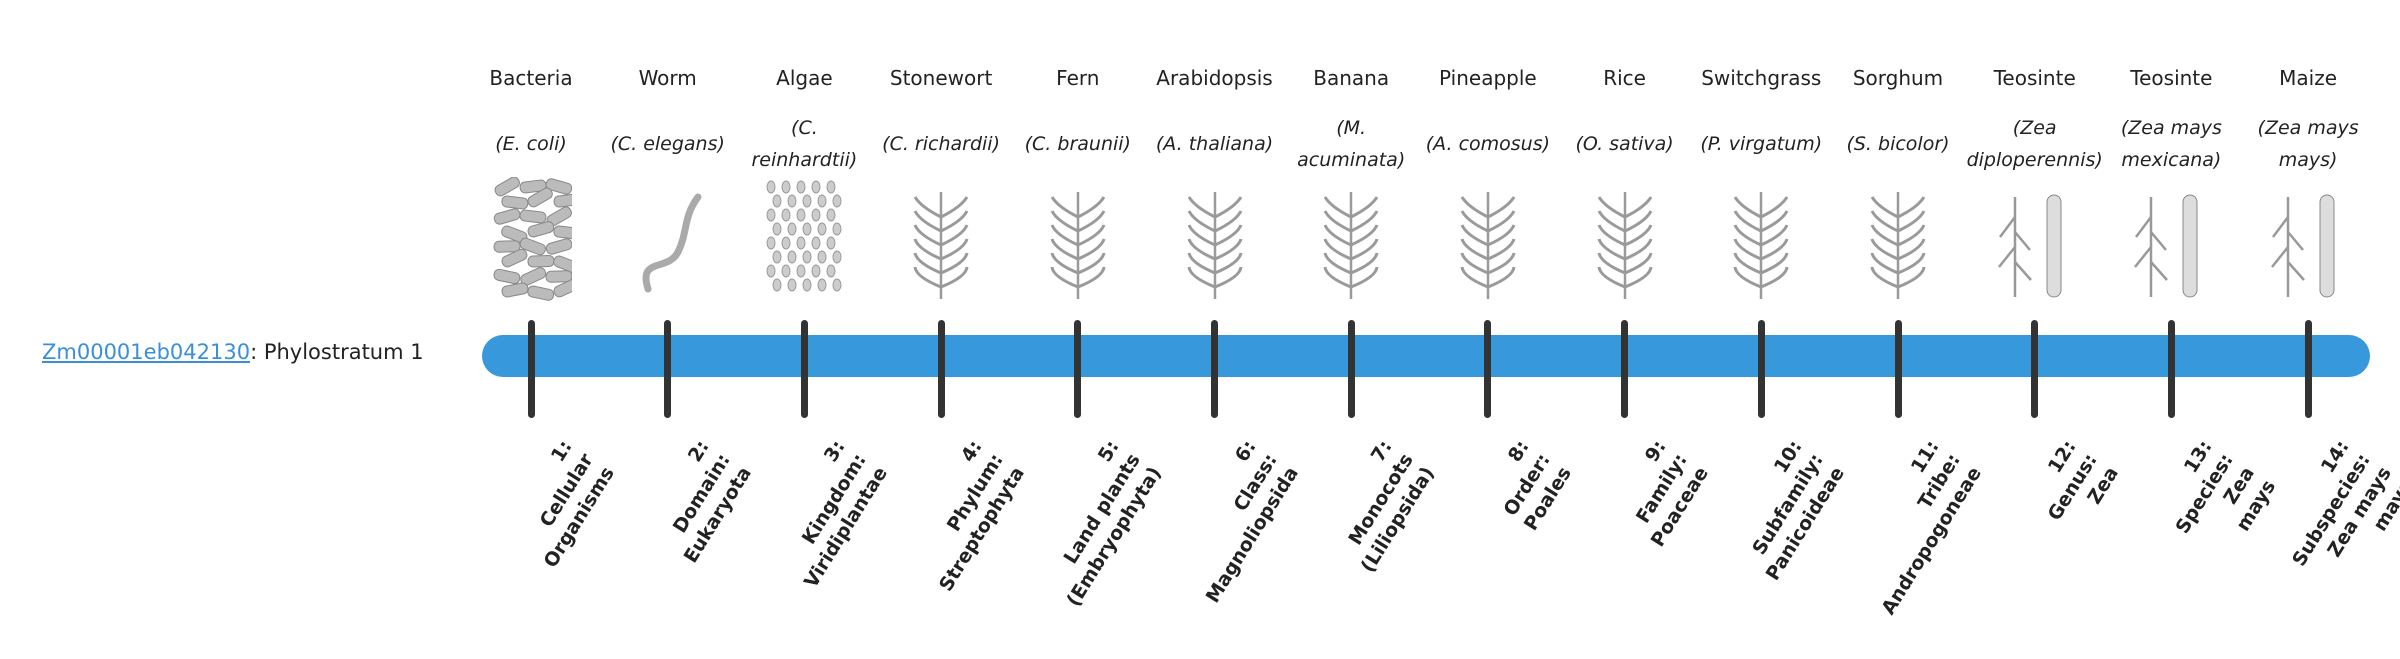 This screenshot has height=659, width=2400. Describe the element at coordinates (1624, 78) in the screenshot. I see `organism-common-name: Rice` at that location.